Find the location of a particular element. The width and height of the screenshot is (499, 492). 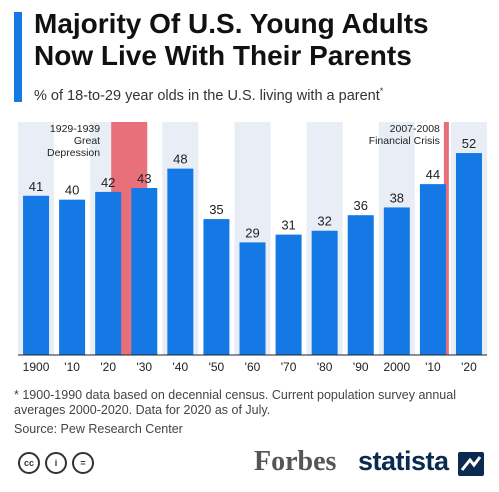

no-derivatives-icon: = is located at coordinates (83, 463).